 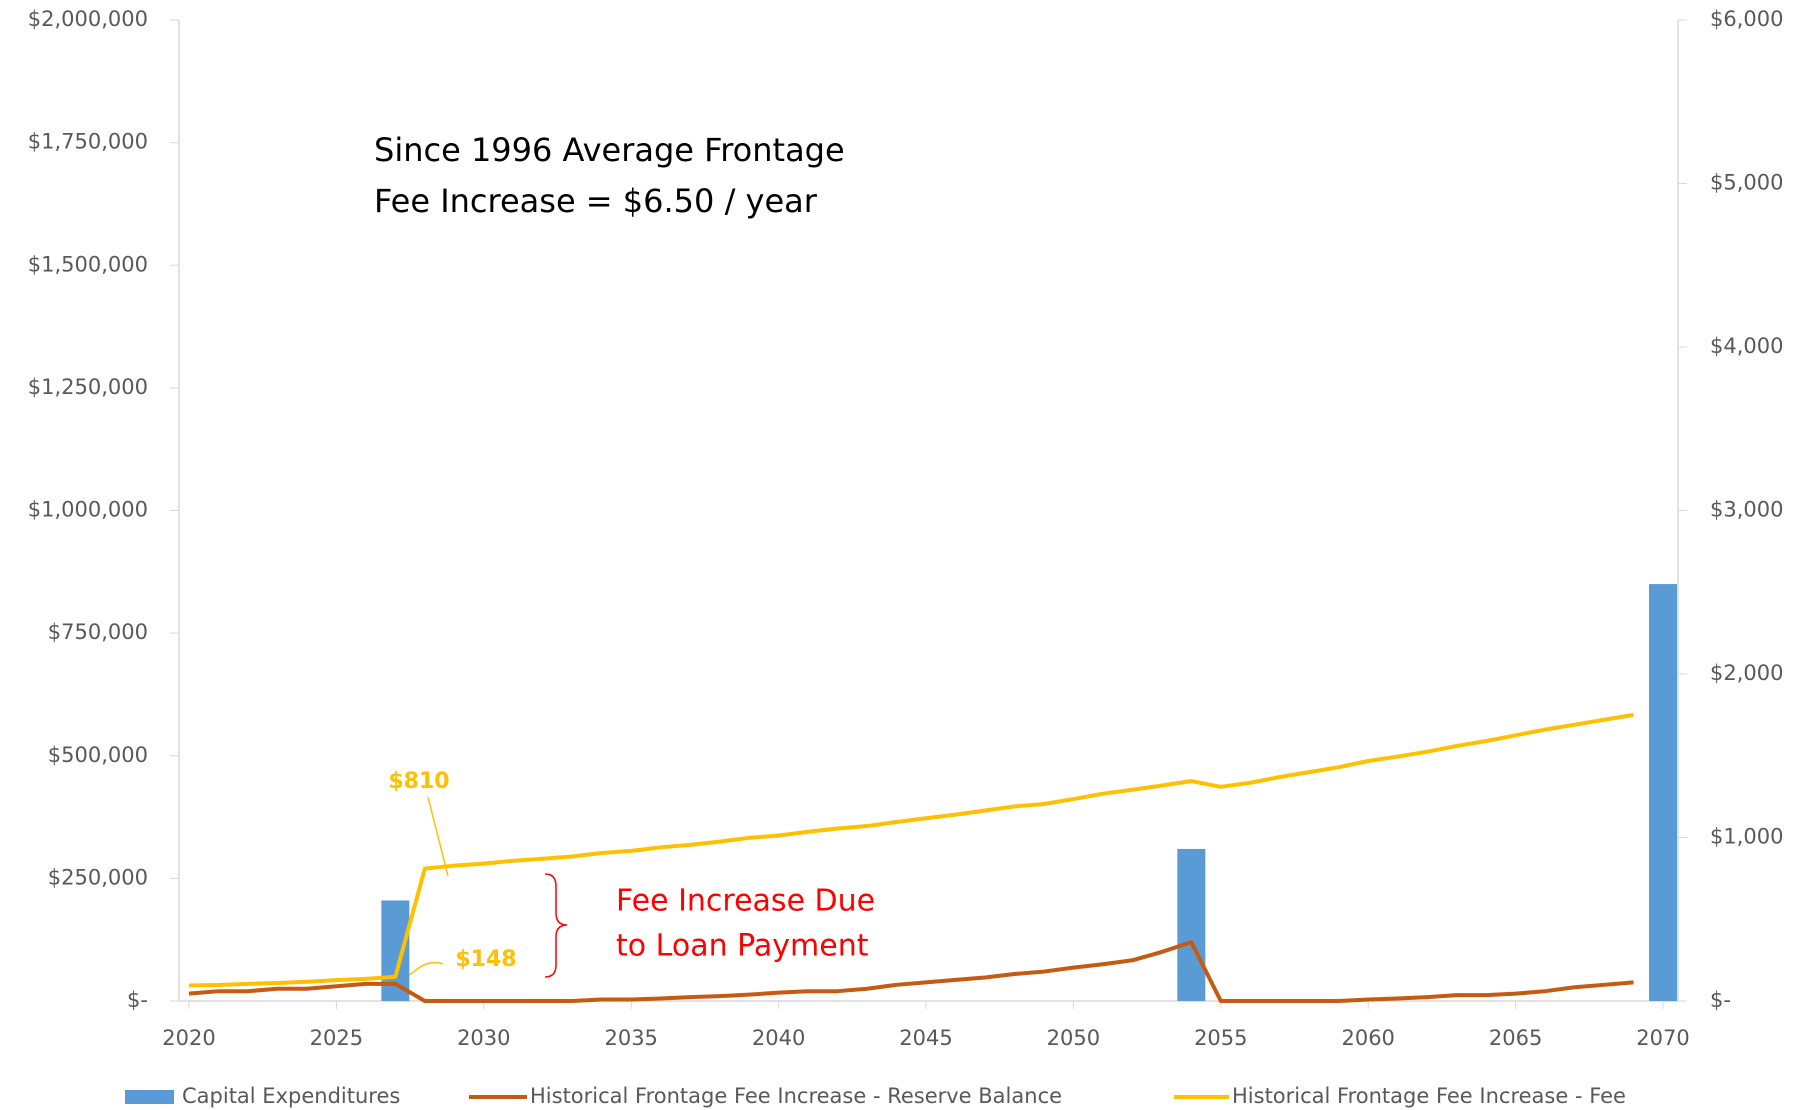 I want to click on y-tick-label: $1,750,000, so click(x=88, y=142).